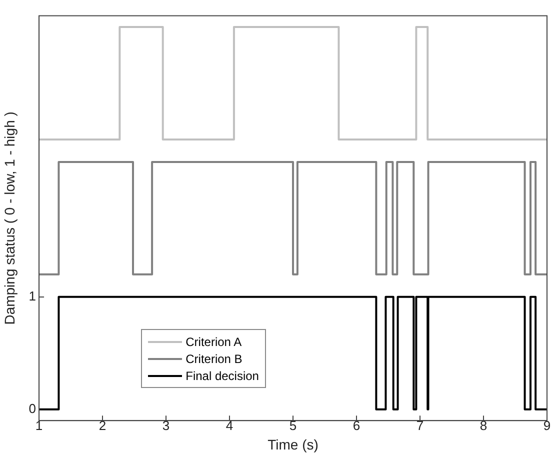 The height and width of the screenshot is (454, 557). Describe the element at coordinates (356, 425) in the screenshot. I see `x-tick-label: 6` at that location.